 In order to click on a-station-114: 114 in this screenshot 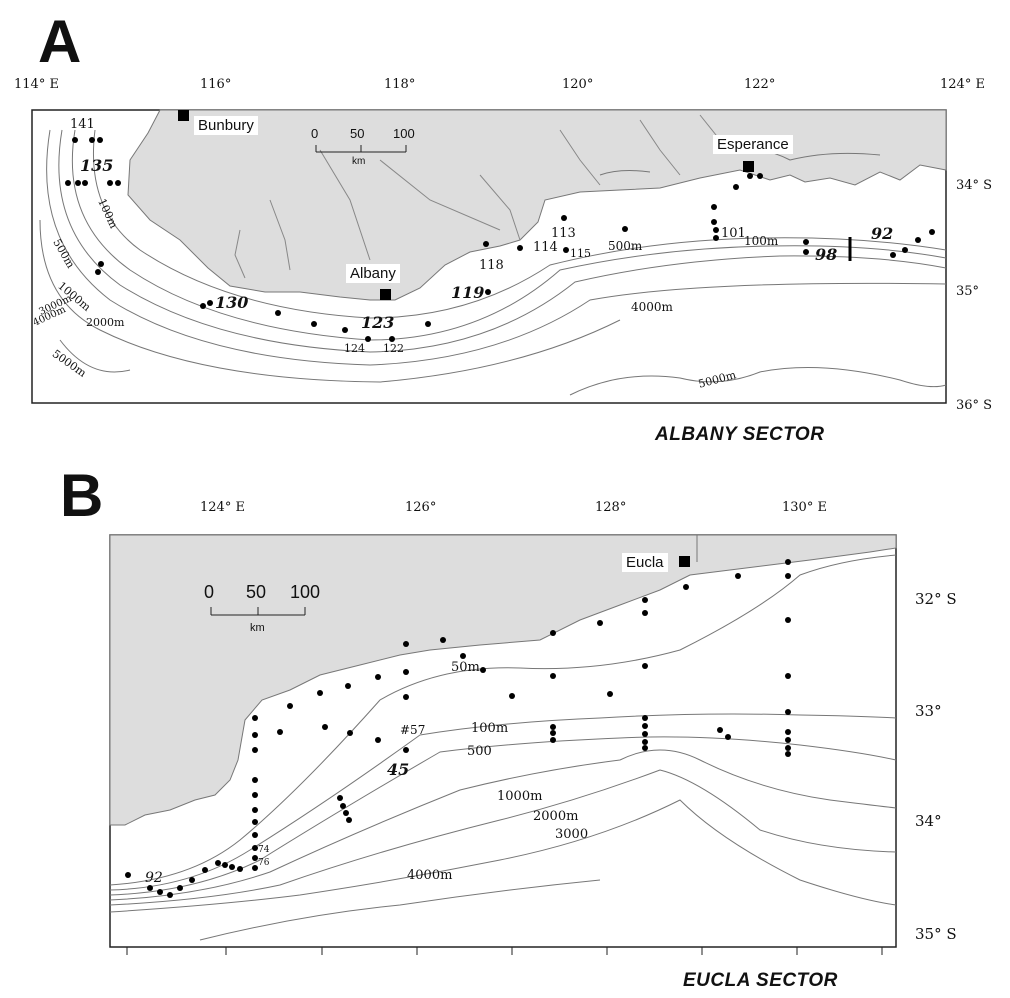, I will do `click(545, 247)`.